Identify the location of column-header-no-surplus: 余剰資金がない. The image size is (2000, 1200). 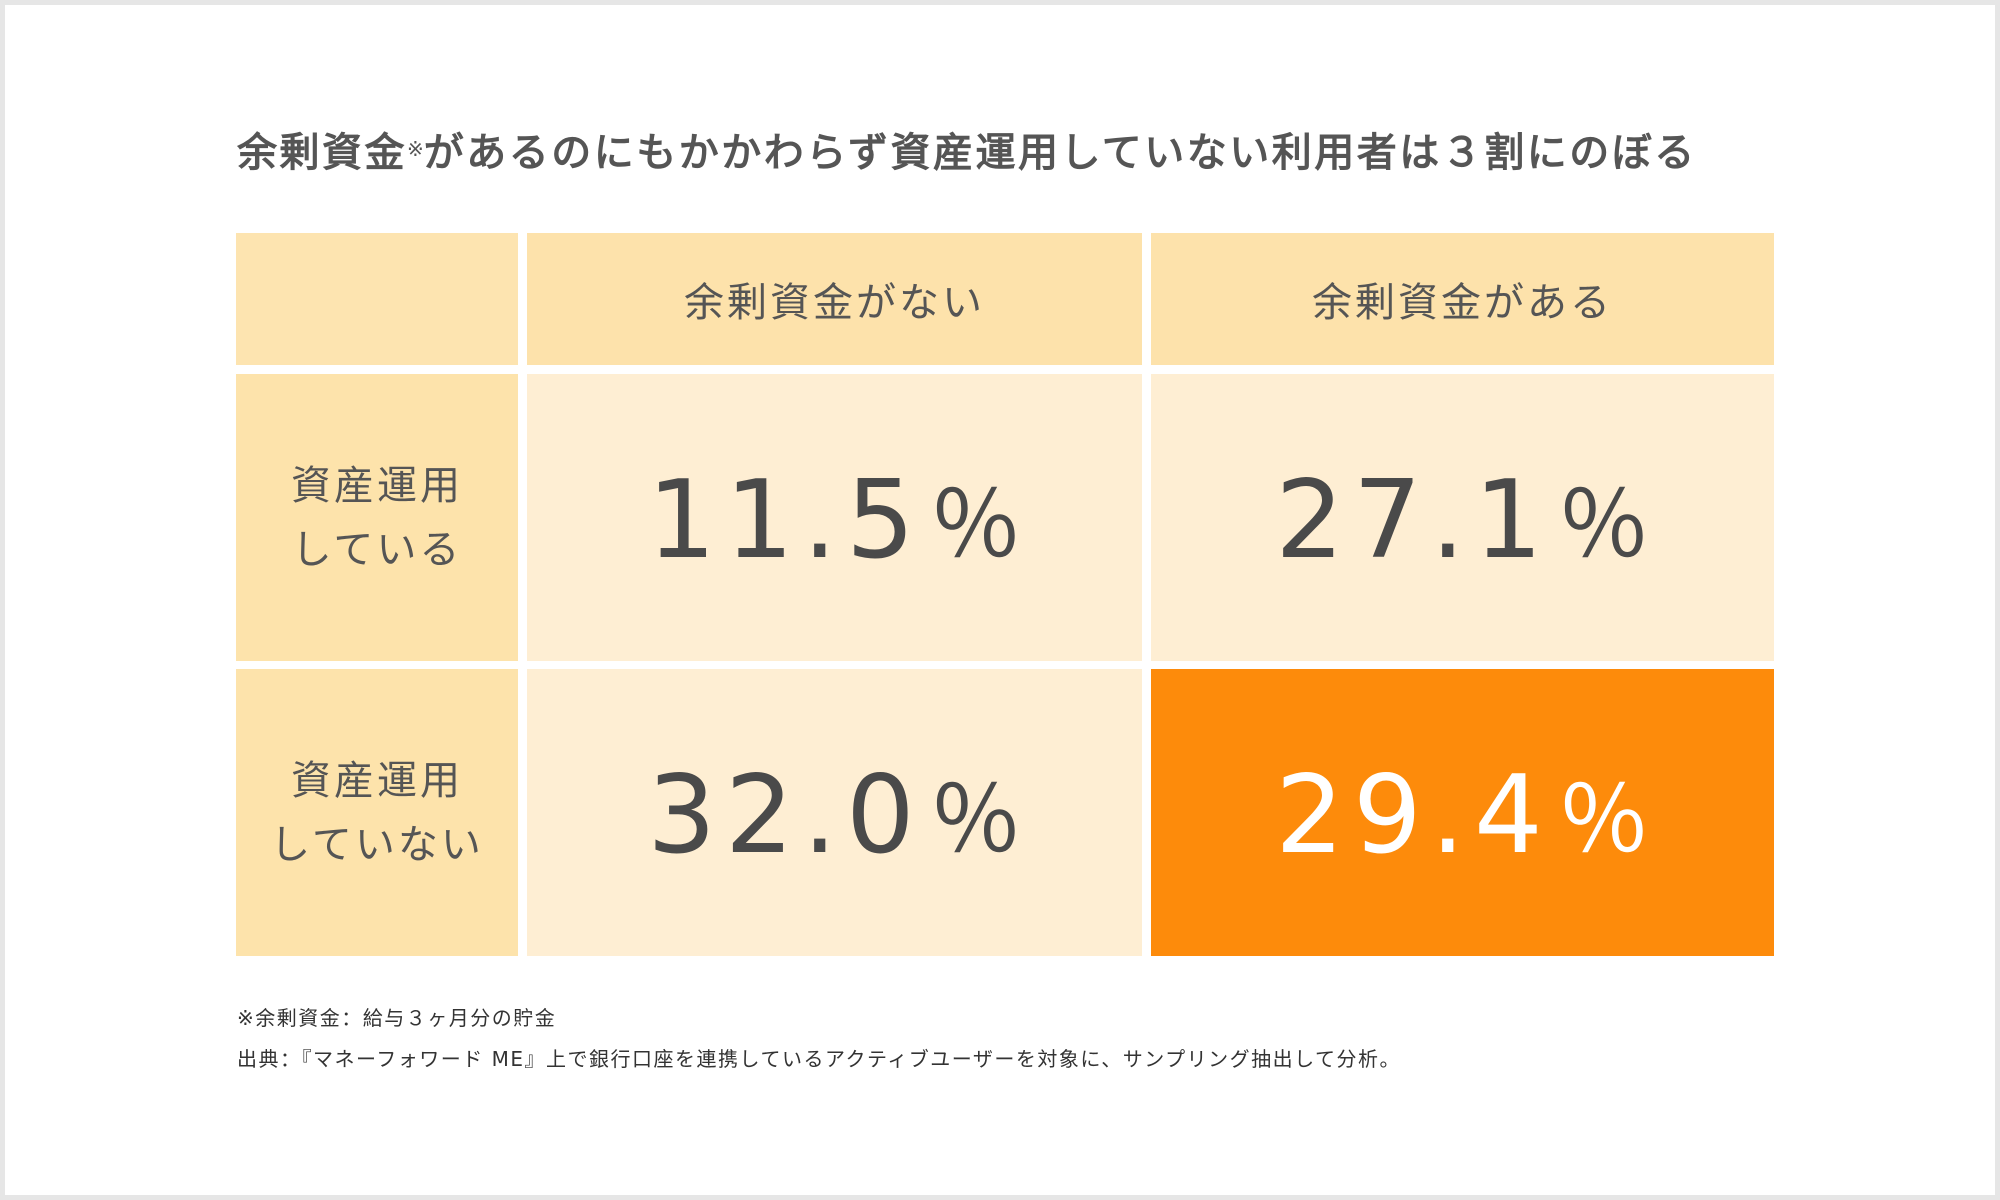
(834, 299).